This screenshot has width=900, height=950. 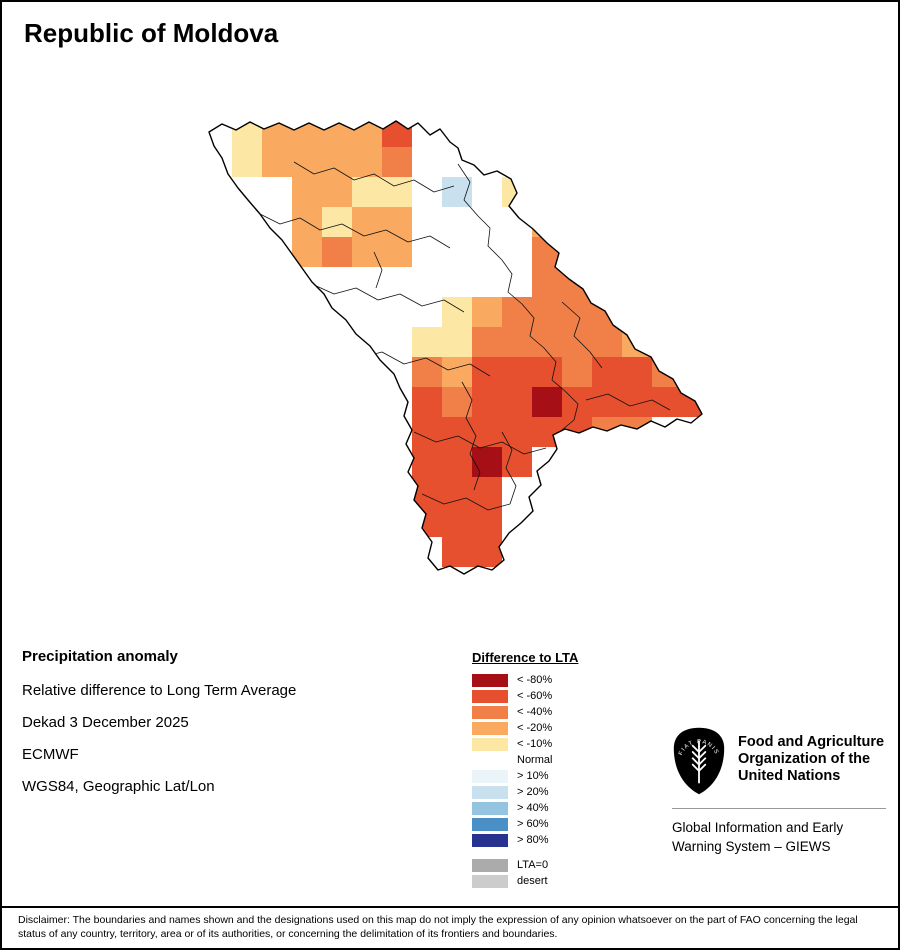 What do you see at coordinates (535, 712) in the screenshot?
I see `legend-label: < -40%` at bounding box center [535, 712].